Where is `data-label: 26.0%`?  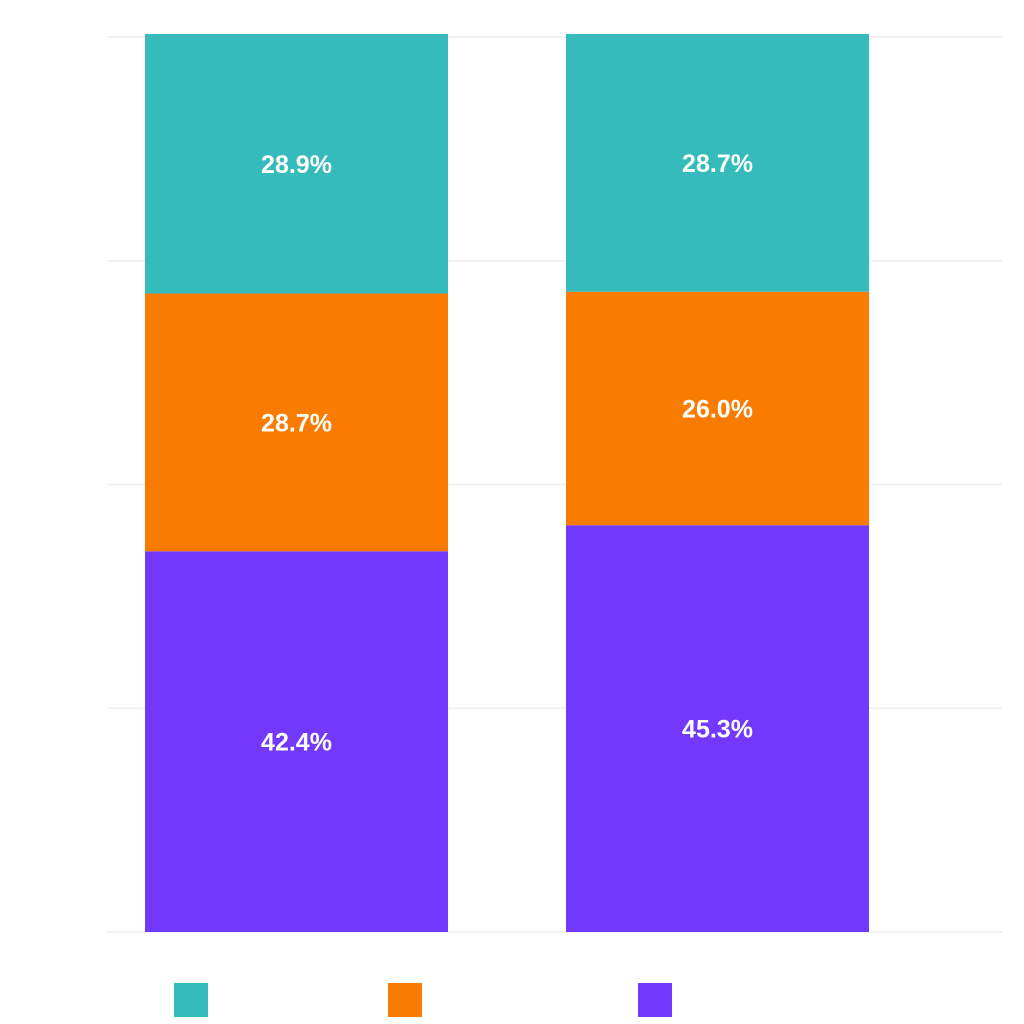 data-label: 26.0% is located at coordinates (717, 409).